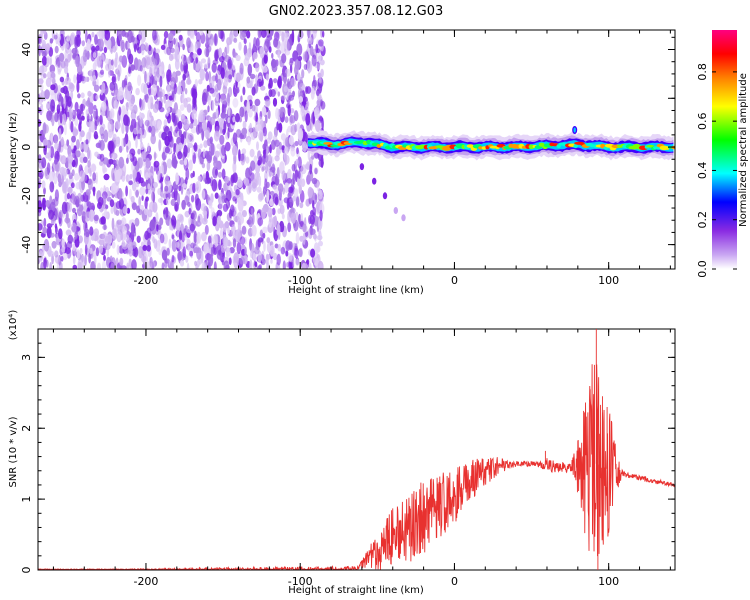 Image resolution: width=750 pixels, height=600 pixels. Describe the element at coordinates (26, 357) in the screenshot. I see `y-tick-label: 3` at that location.